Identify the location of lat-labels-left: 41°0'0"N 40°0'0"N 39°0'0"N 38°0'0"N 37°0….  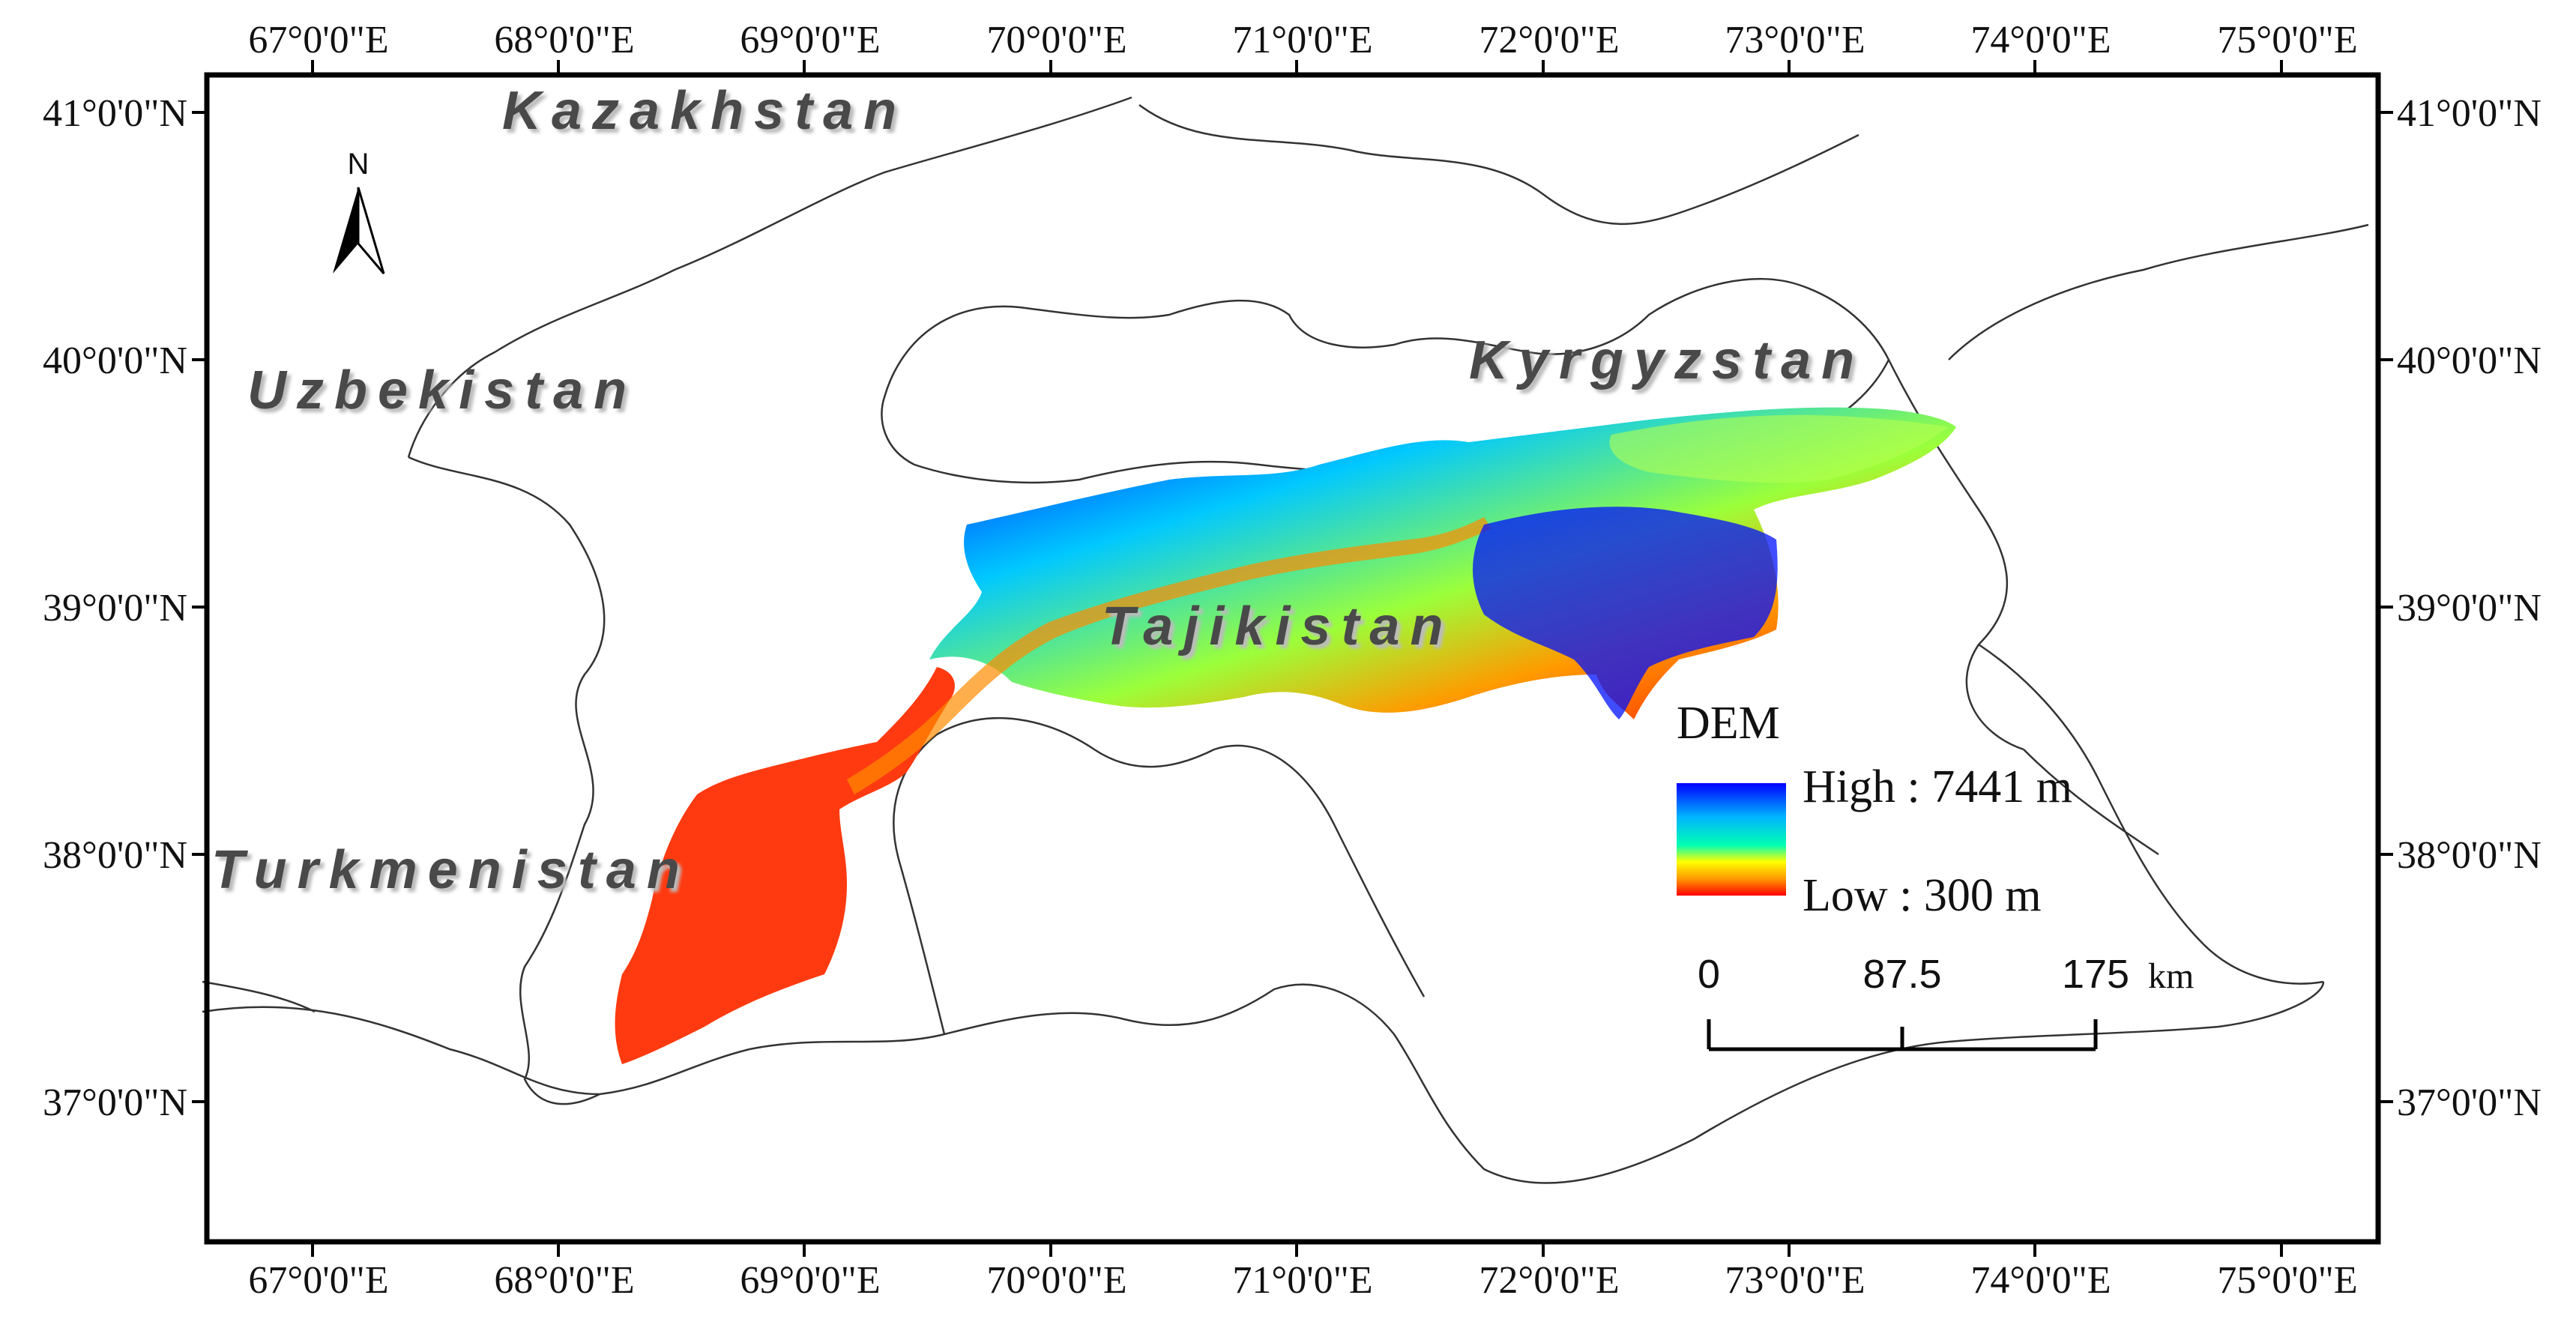
(115, 608).